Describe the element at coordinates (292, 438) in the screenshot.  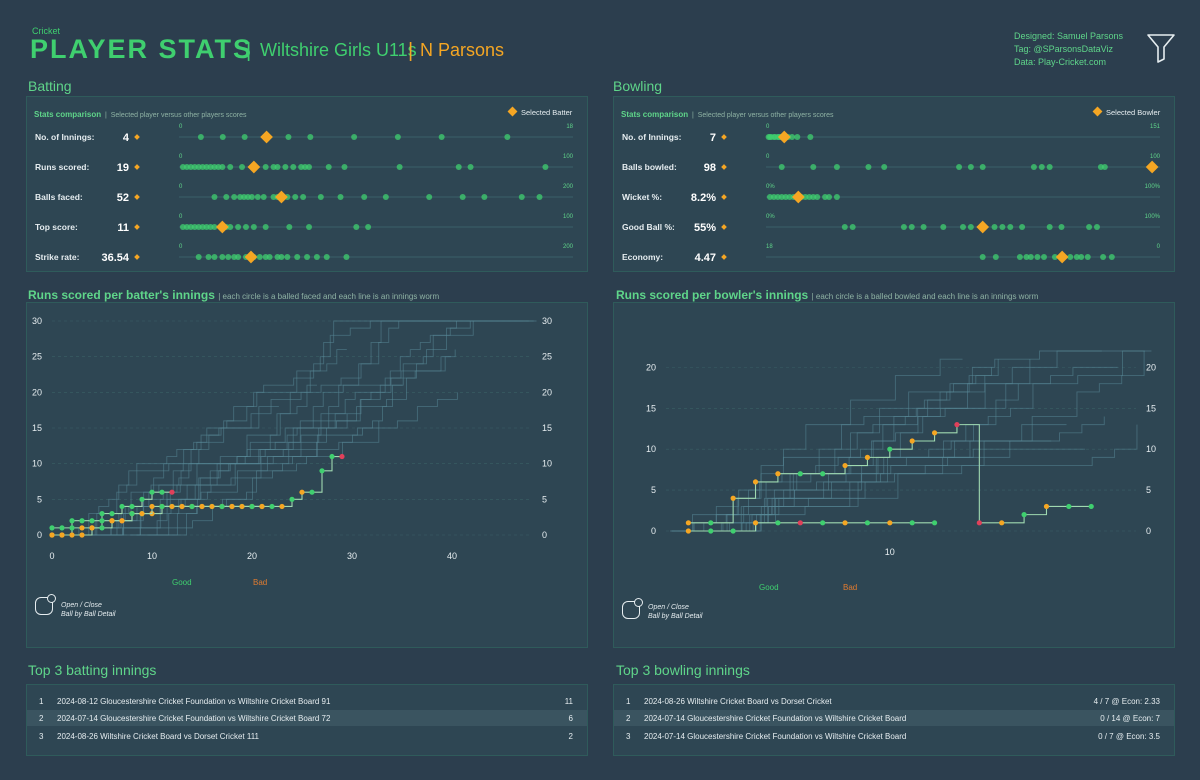
I see `batting-worm-chart: 0 0 5 5 10 10 15 15 20 20 25 25 30 30 0 10 20 30 40` at that location.